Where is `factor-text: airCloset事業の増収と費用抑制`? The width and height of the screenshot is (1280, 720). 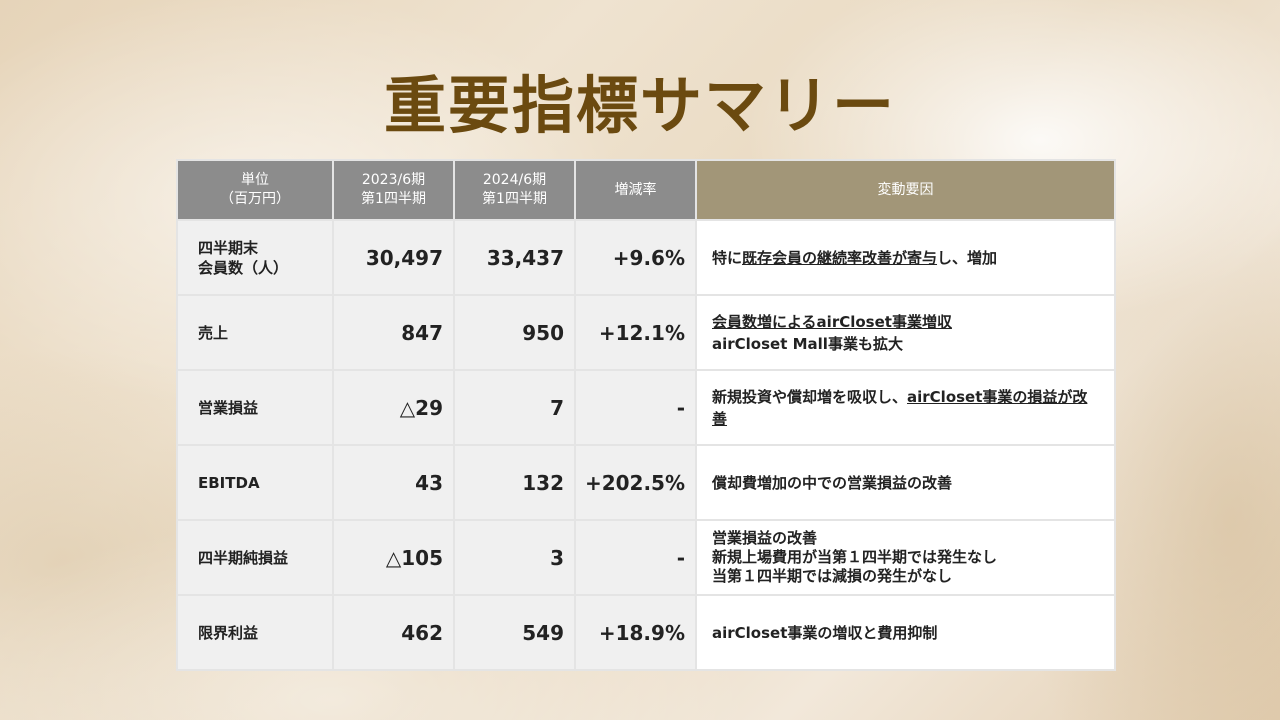 factor-text: airCloset事業の増収と費用抑制 is located at coordinates (905, 632).